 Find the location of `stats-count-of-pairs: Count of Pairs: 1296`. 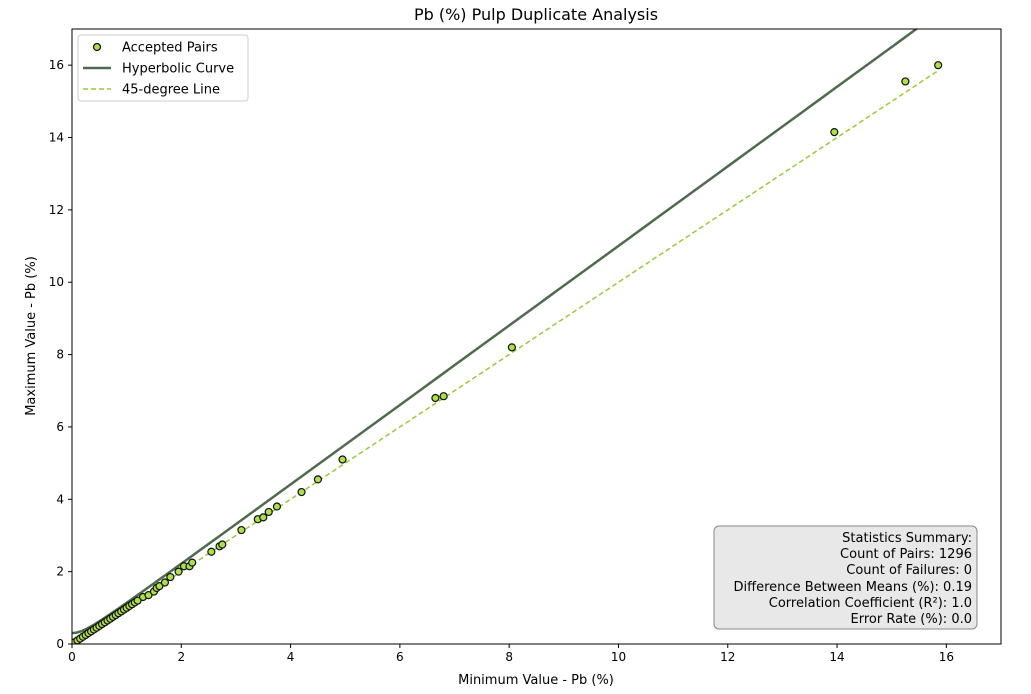

stats-count-of-pairs: Count of Pairs: 1296 is located at coordinates (906, 554).